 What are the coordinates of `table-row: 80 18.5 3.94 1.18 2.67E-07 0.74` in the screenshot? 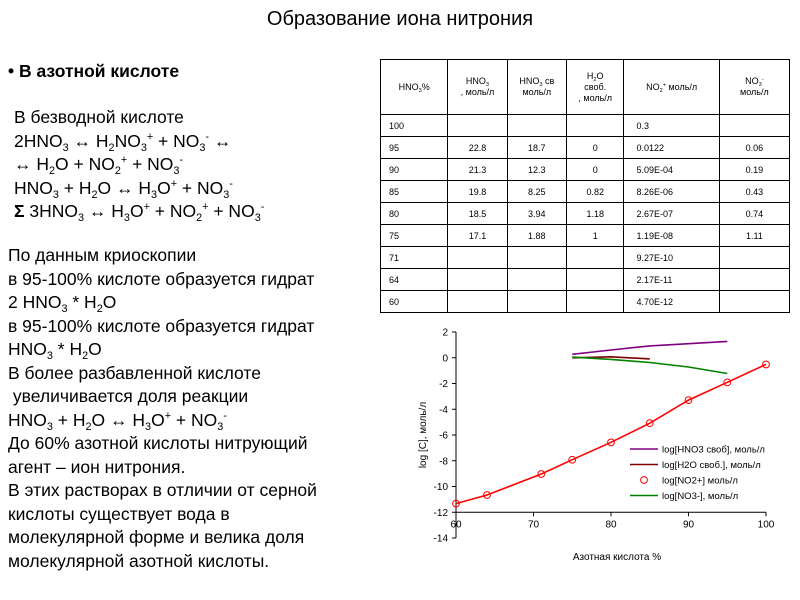 It's located at (585, 213).